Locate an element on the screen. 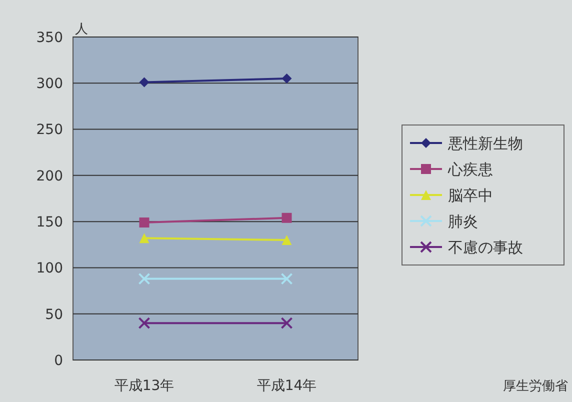 The image size is (572, 402). y-tick-label: 350 is located at coordinates (49, 38).